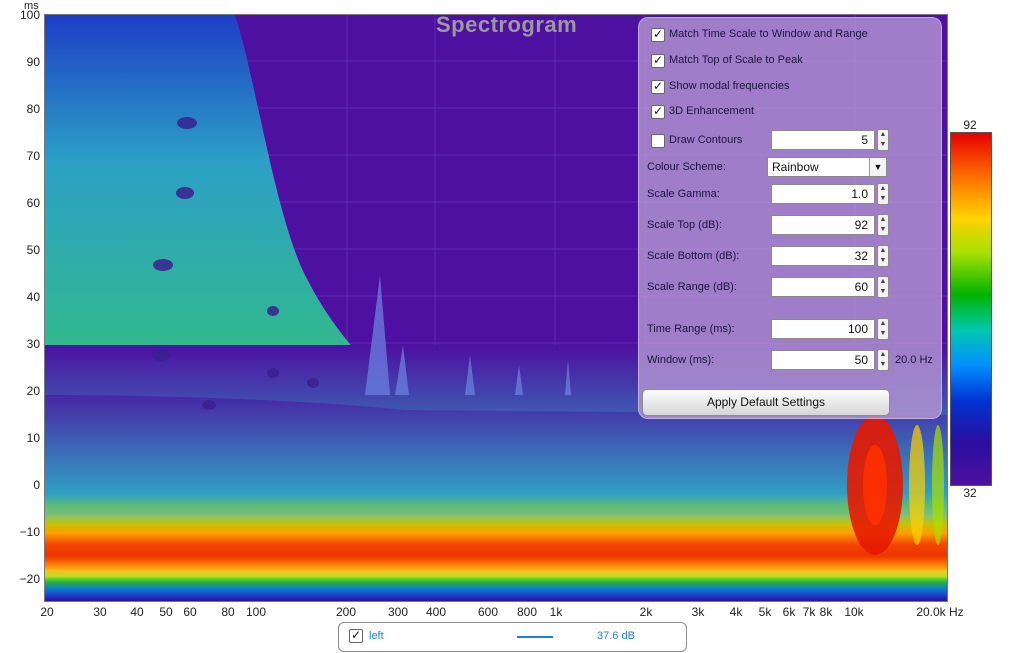 Image resolution: width=1024 pixels, height=653 pixels. Describe the element at coordinates (33, 344) in the screenshot. I see `y-tick-label: 30` at that location.